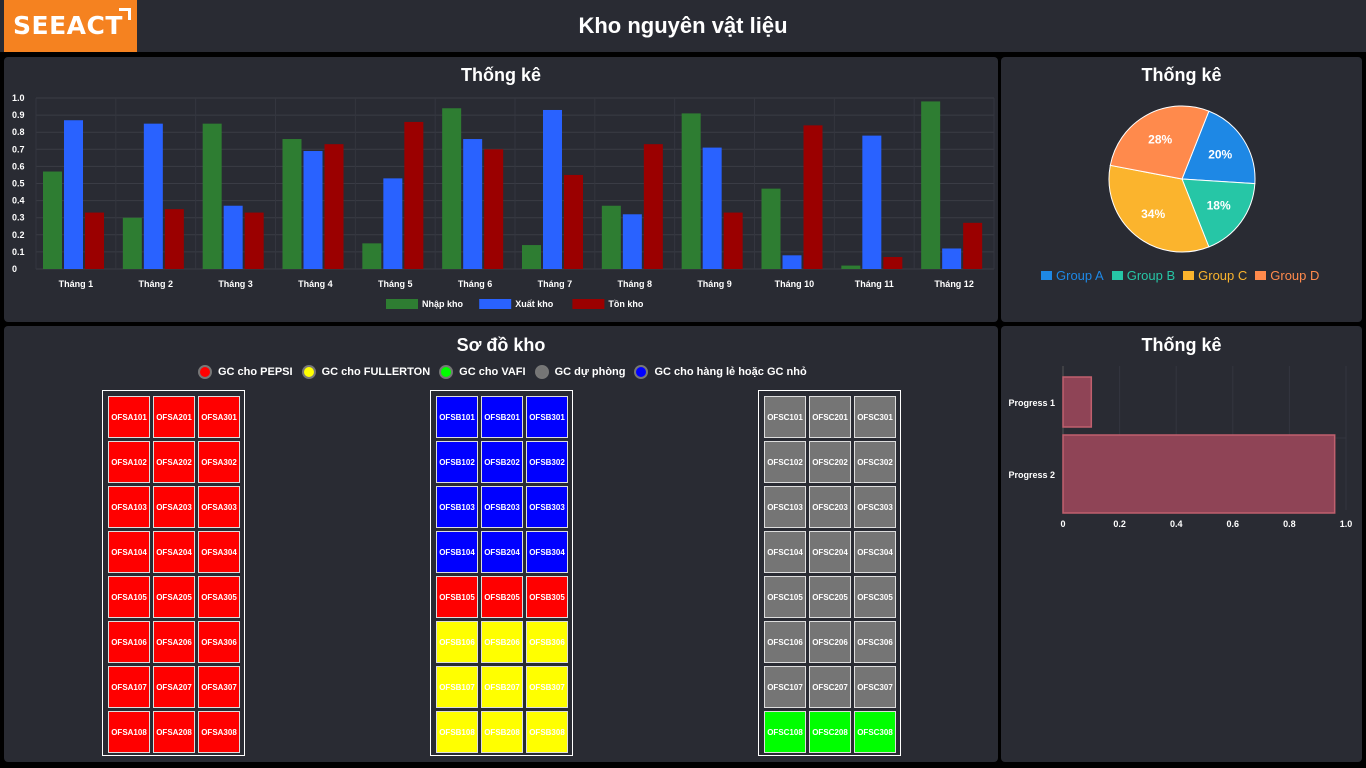 This screenshot has width=1366, height=768. Describe the element at coordinates (129, 732) in the screenshot. I see `storage-cell: OFSA108` at that location.